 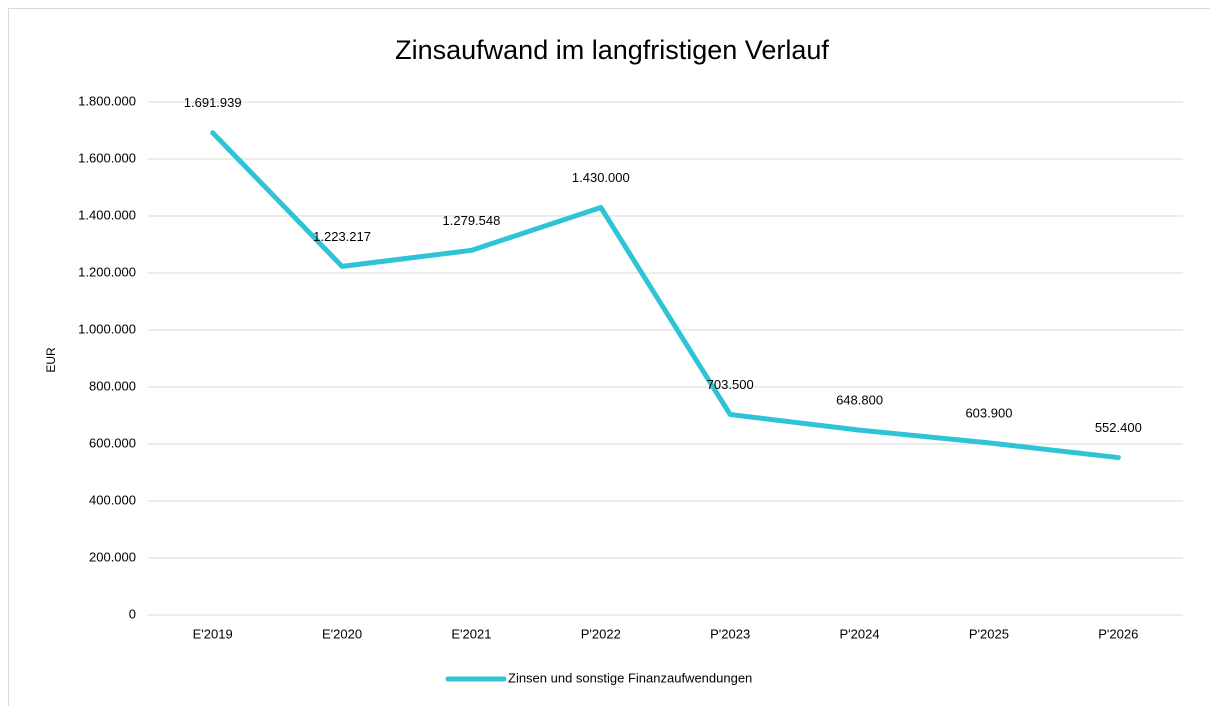 What do you see at coordinates (1118, 633) in the screenshot?
I see `x-tick-label: P'2026` at bounding box center [1118, 633].